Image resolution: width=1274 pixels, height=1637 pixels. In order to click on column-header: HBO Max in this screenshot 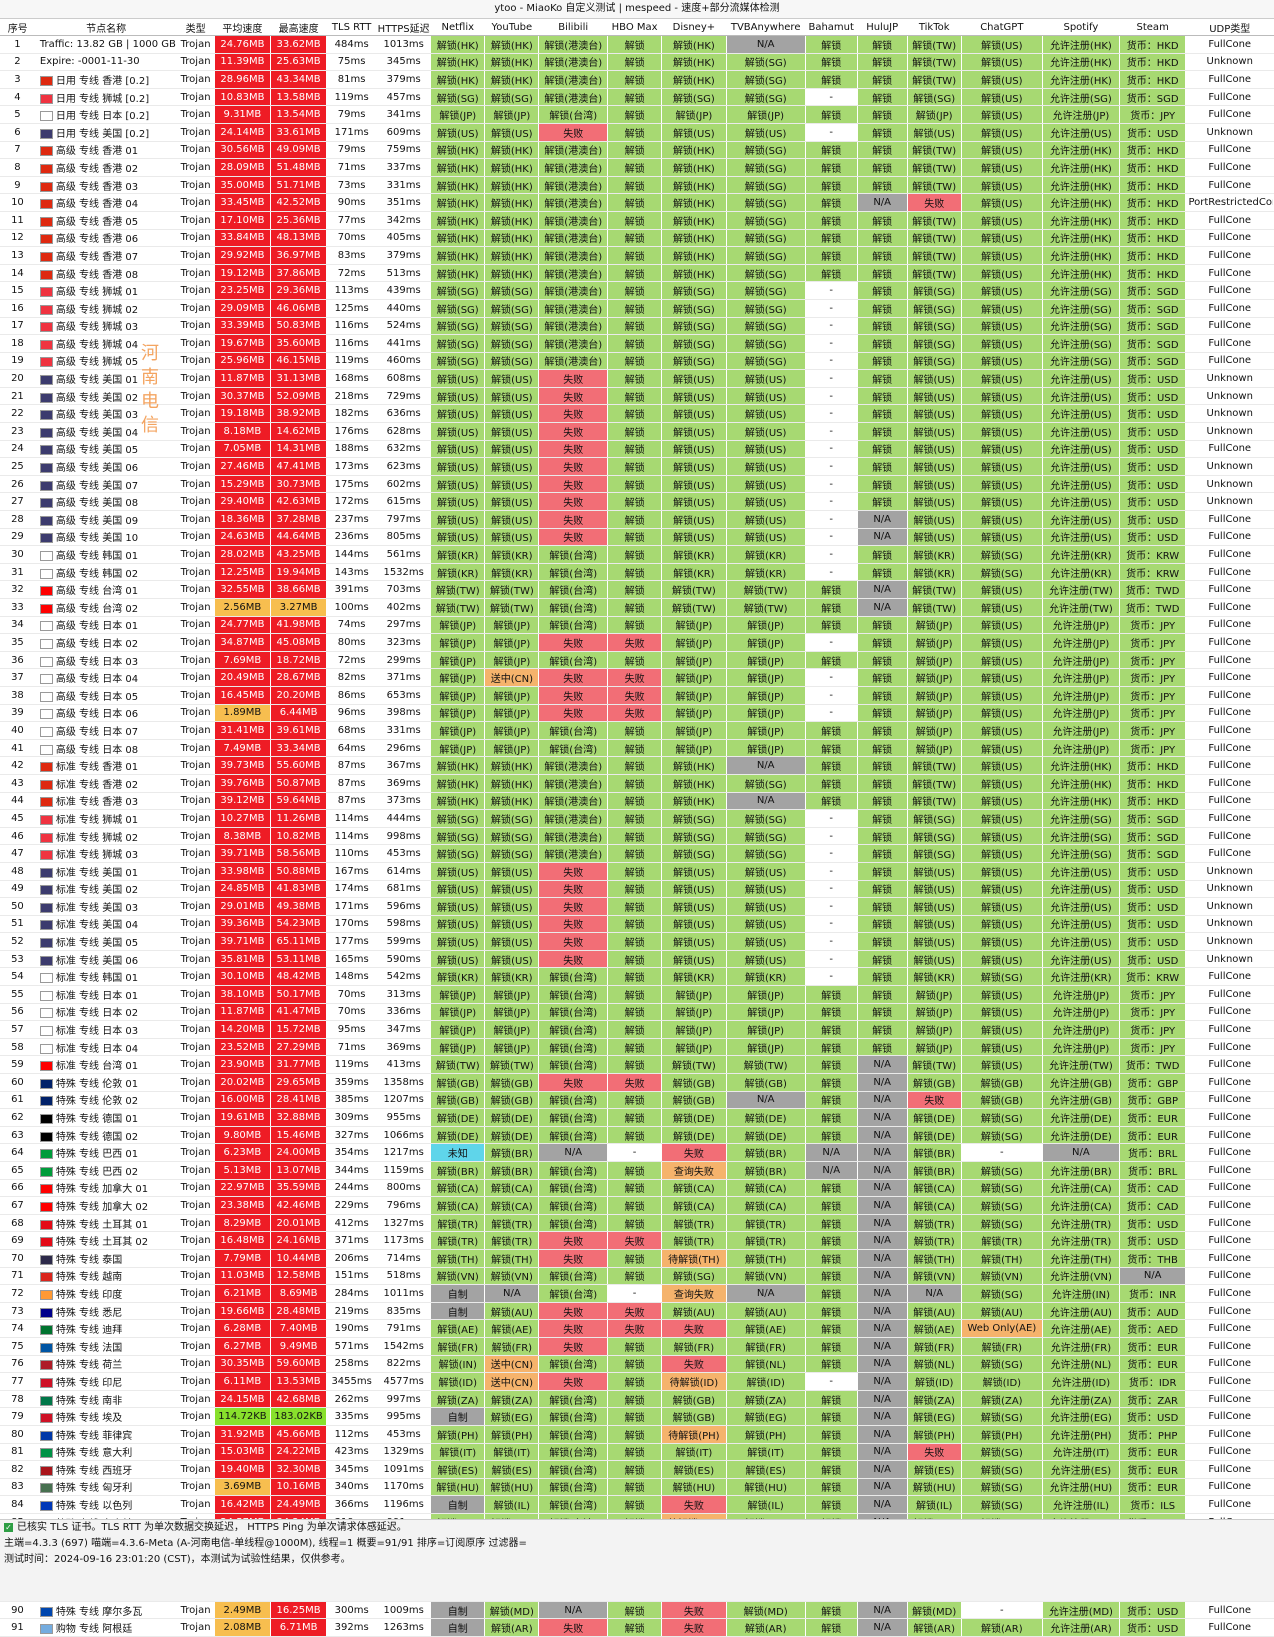, I will do `click(634, 27)`.